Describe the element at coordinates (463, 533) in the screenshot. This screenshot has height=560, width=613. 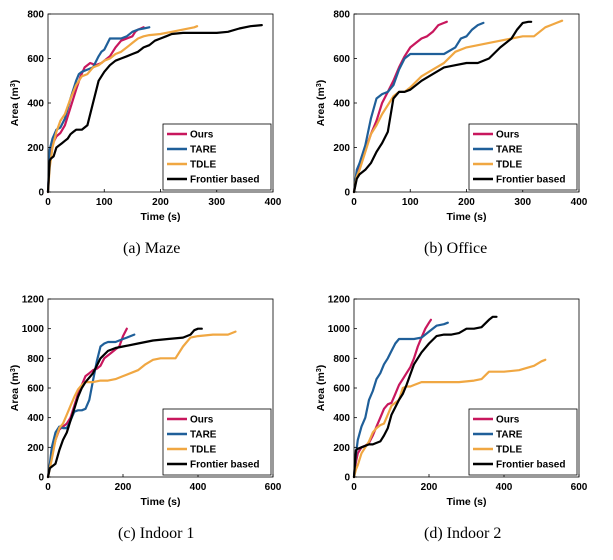
I see `caption-indoor-2: (d) Indoor 2` at that location.